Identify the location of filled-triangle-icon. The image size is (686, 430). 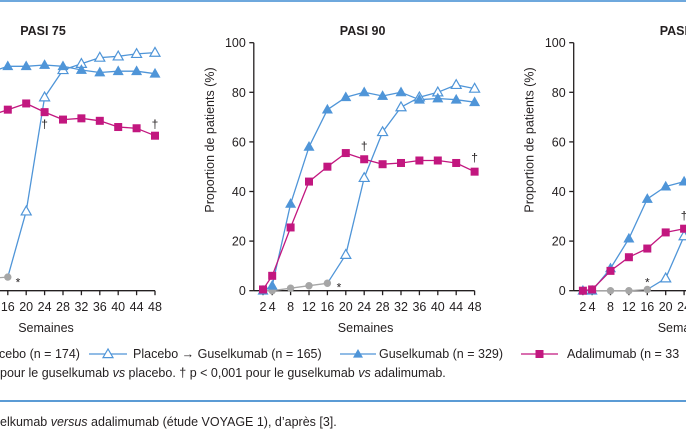
(358, 353).